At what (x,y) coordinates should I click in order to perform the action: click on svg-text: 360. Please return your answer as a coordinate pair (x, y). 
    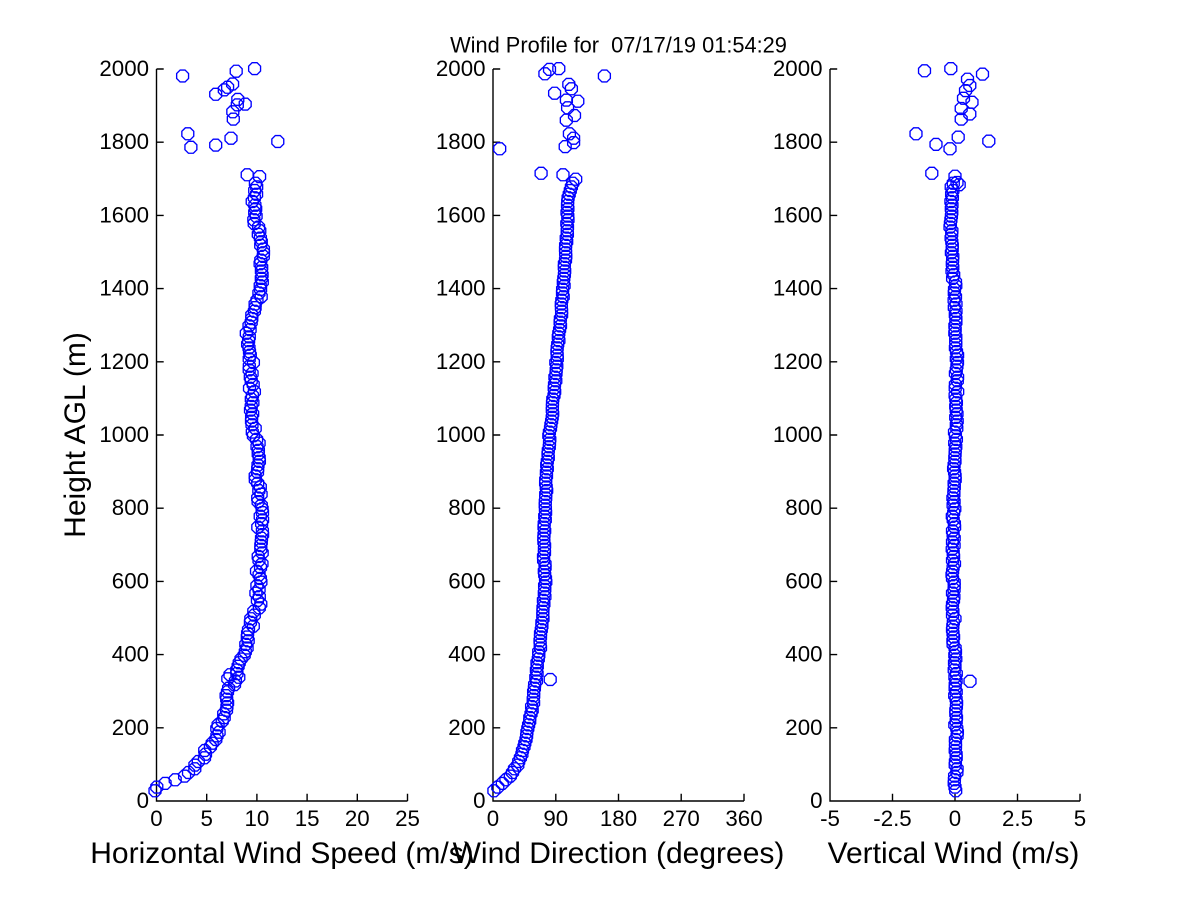
    Looking at the image, I should click on (743, 818).